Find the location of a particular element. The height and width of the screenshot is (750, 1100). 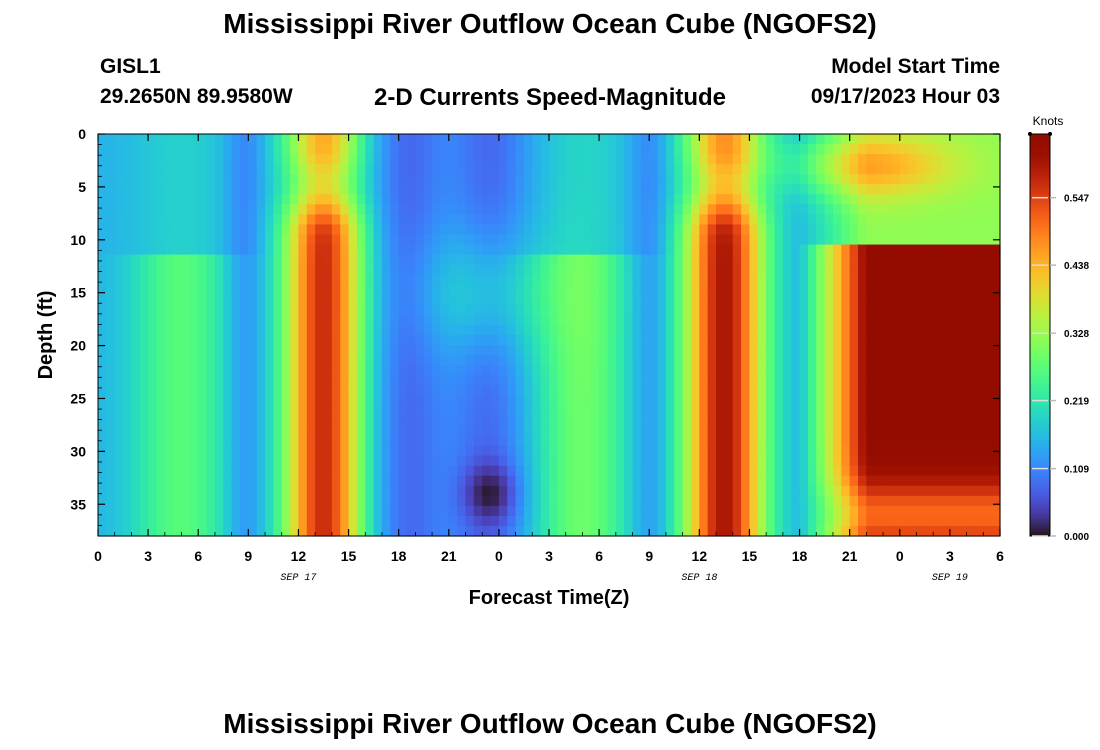

colorbar-end-marker is located at coordinates (1030, 134).